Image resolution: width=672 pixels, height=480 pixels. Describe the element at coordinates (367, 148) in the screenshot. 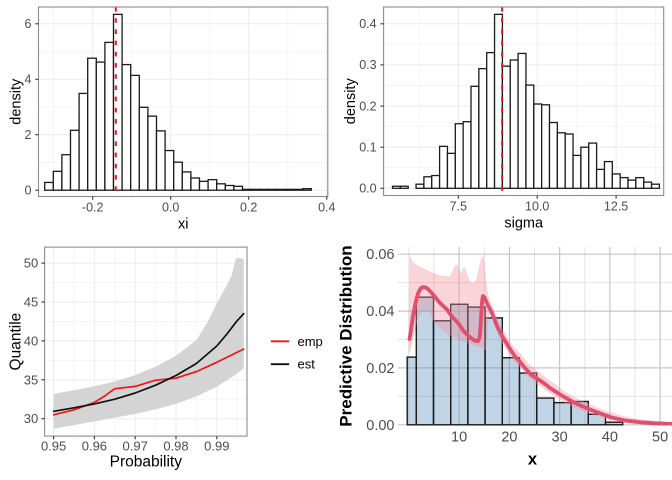

I see `svg-text: 0.1` at that location.